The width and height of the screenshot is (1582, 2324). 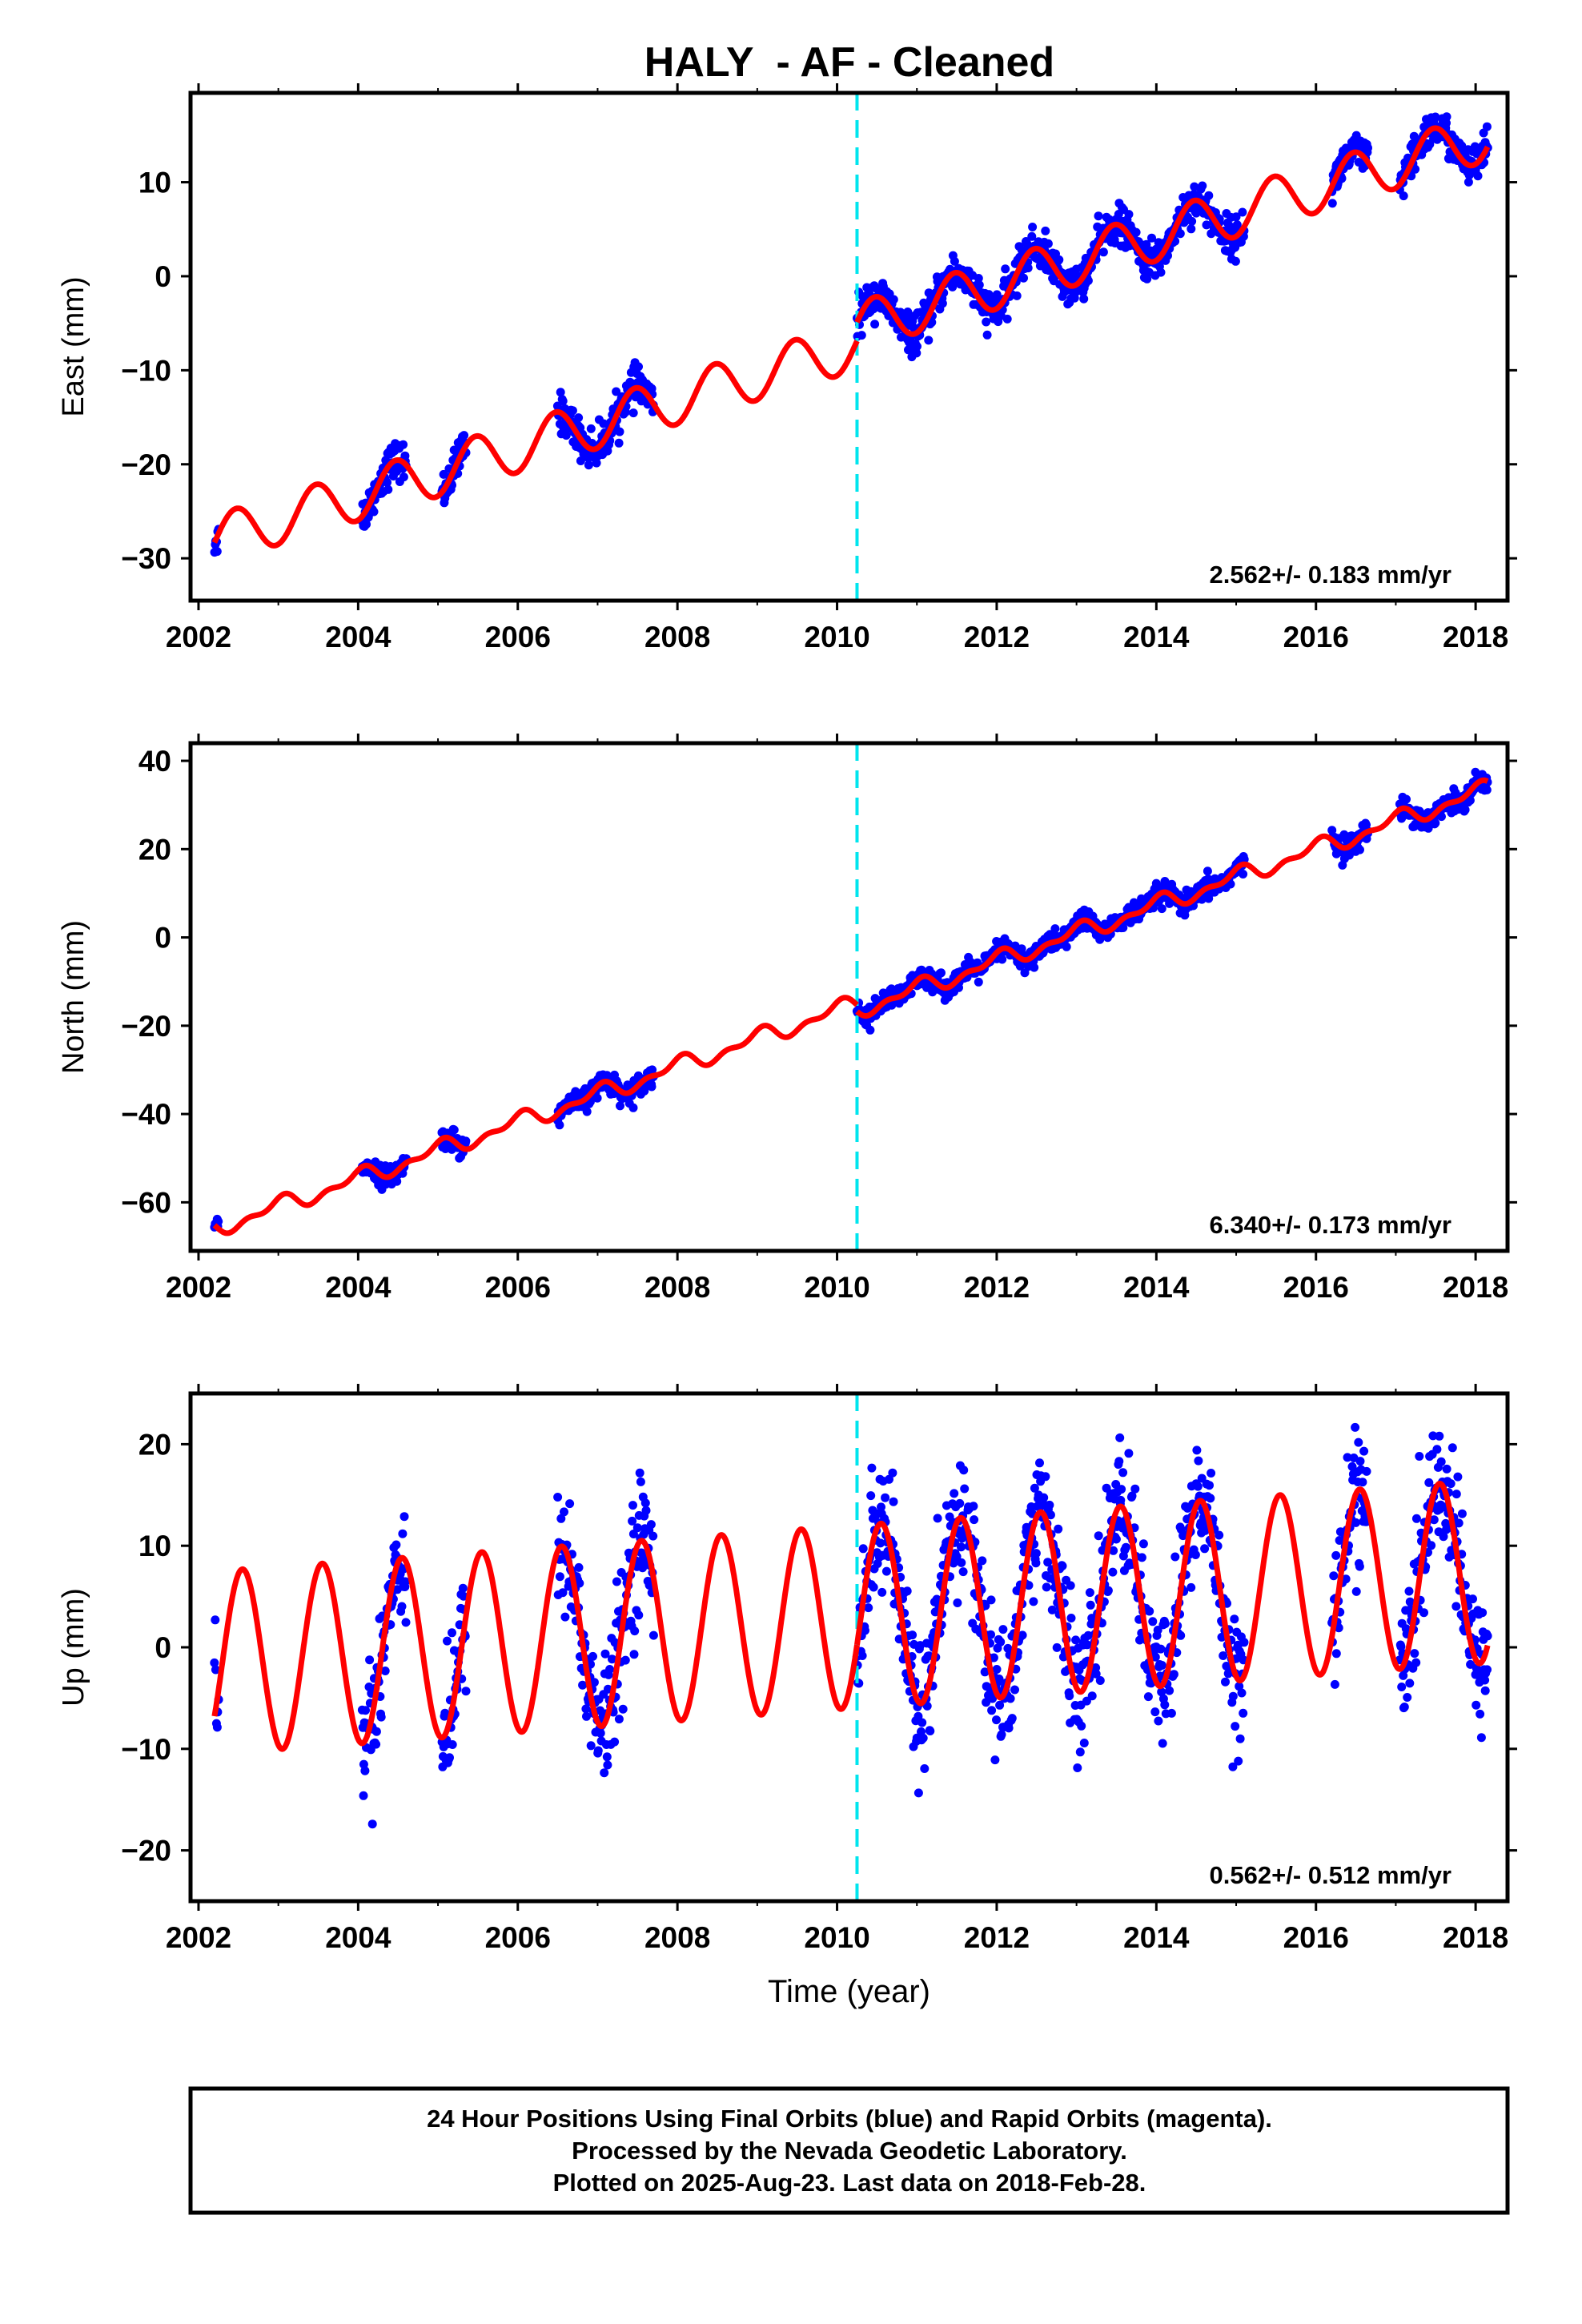 What do you see at coordinates (1316, 1287) in the screenshot?
I see `x-tick-label: 2016` at bounding box center [1316, 1287].